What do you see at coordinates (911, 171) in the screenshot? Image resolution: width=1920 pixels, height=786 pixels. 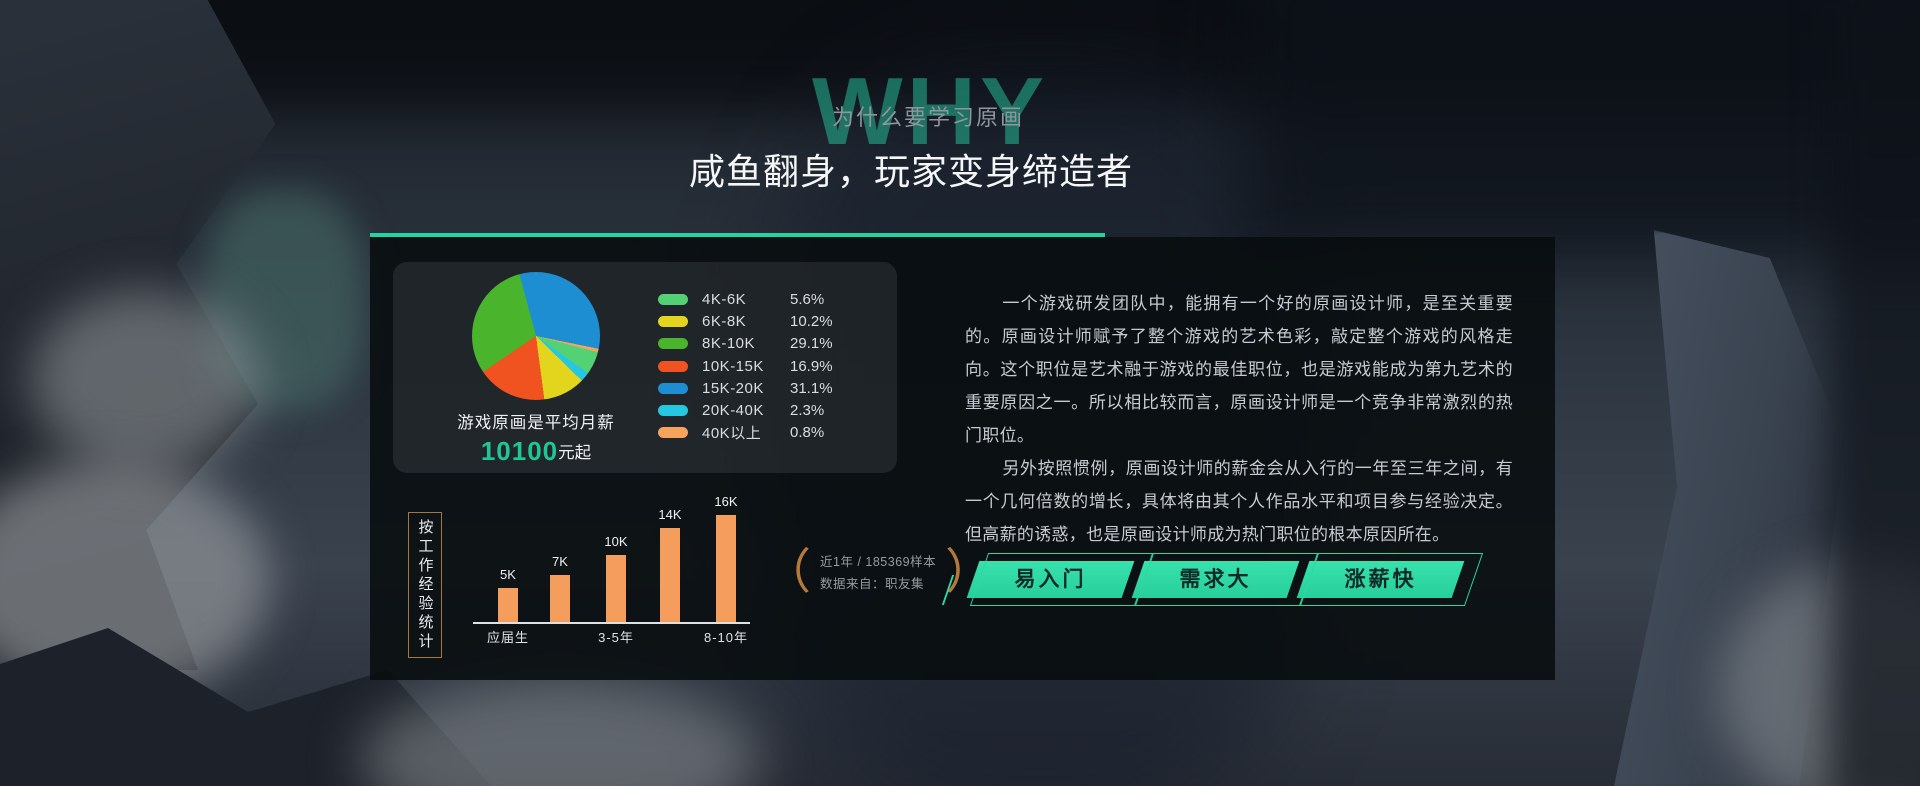 I see `section-title: 咸鱼翻身，玩家变身缔造者` at bounding box center [911, 171].